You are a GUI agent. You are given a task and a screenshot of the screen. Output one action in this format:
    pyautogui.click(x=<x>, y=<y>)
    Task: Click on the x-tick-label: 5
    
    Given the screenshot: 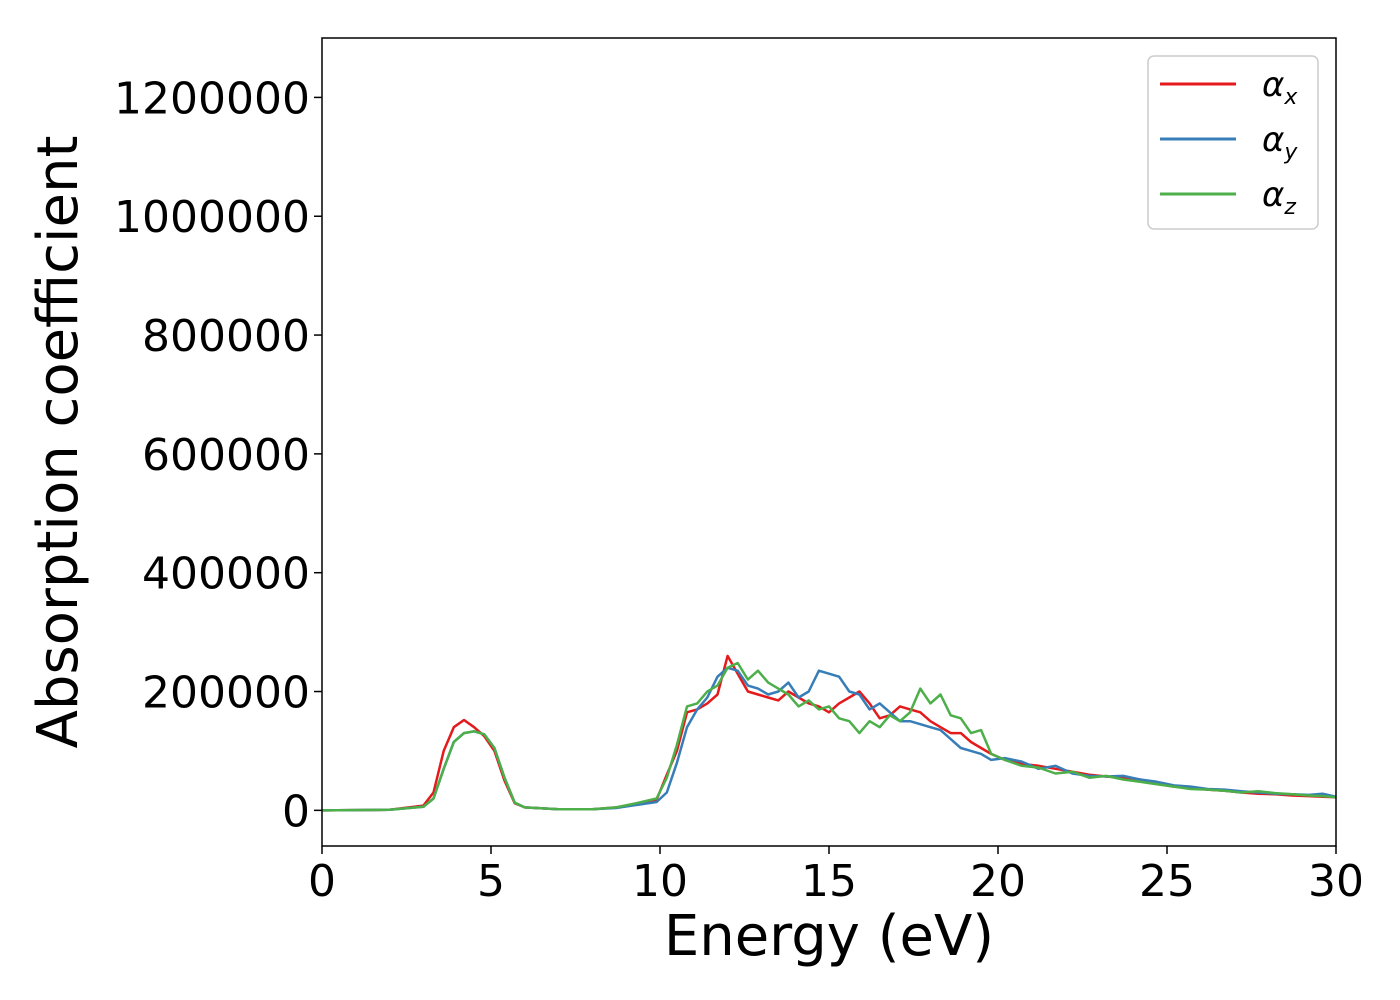 What is the action you would take?
    pyautogui.click(x=491, y=881)
    